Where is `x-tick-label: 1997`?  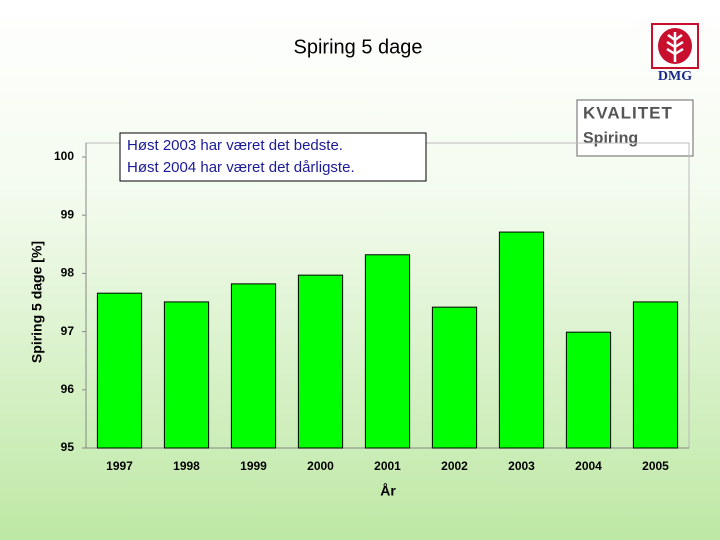 x-tick-label: 1997 is located at coordinates (119, 466).